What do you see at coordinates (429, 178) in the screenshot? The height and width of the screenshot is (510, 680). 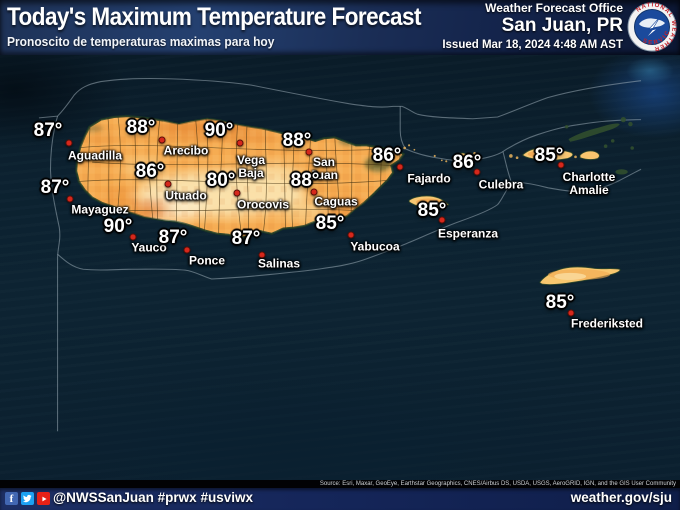 I see `city-label: Fajardo` at bounding box center [429, 178].